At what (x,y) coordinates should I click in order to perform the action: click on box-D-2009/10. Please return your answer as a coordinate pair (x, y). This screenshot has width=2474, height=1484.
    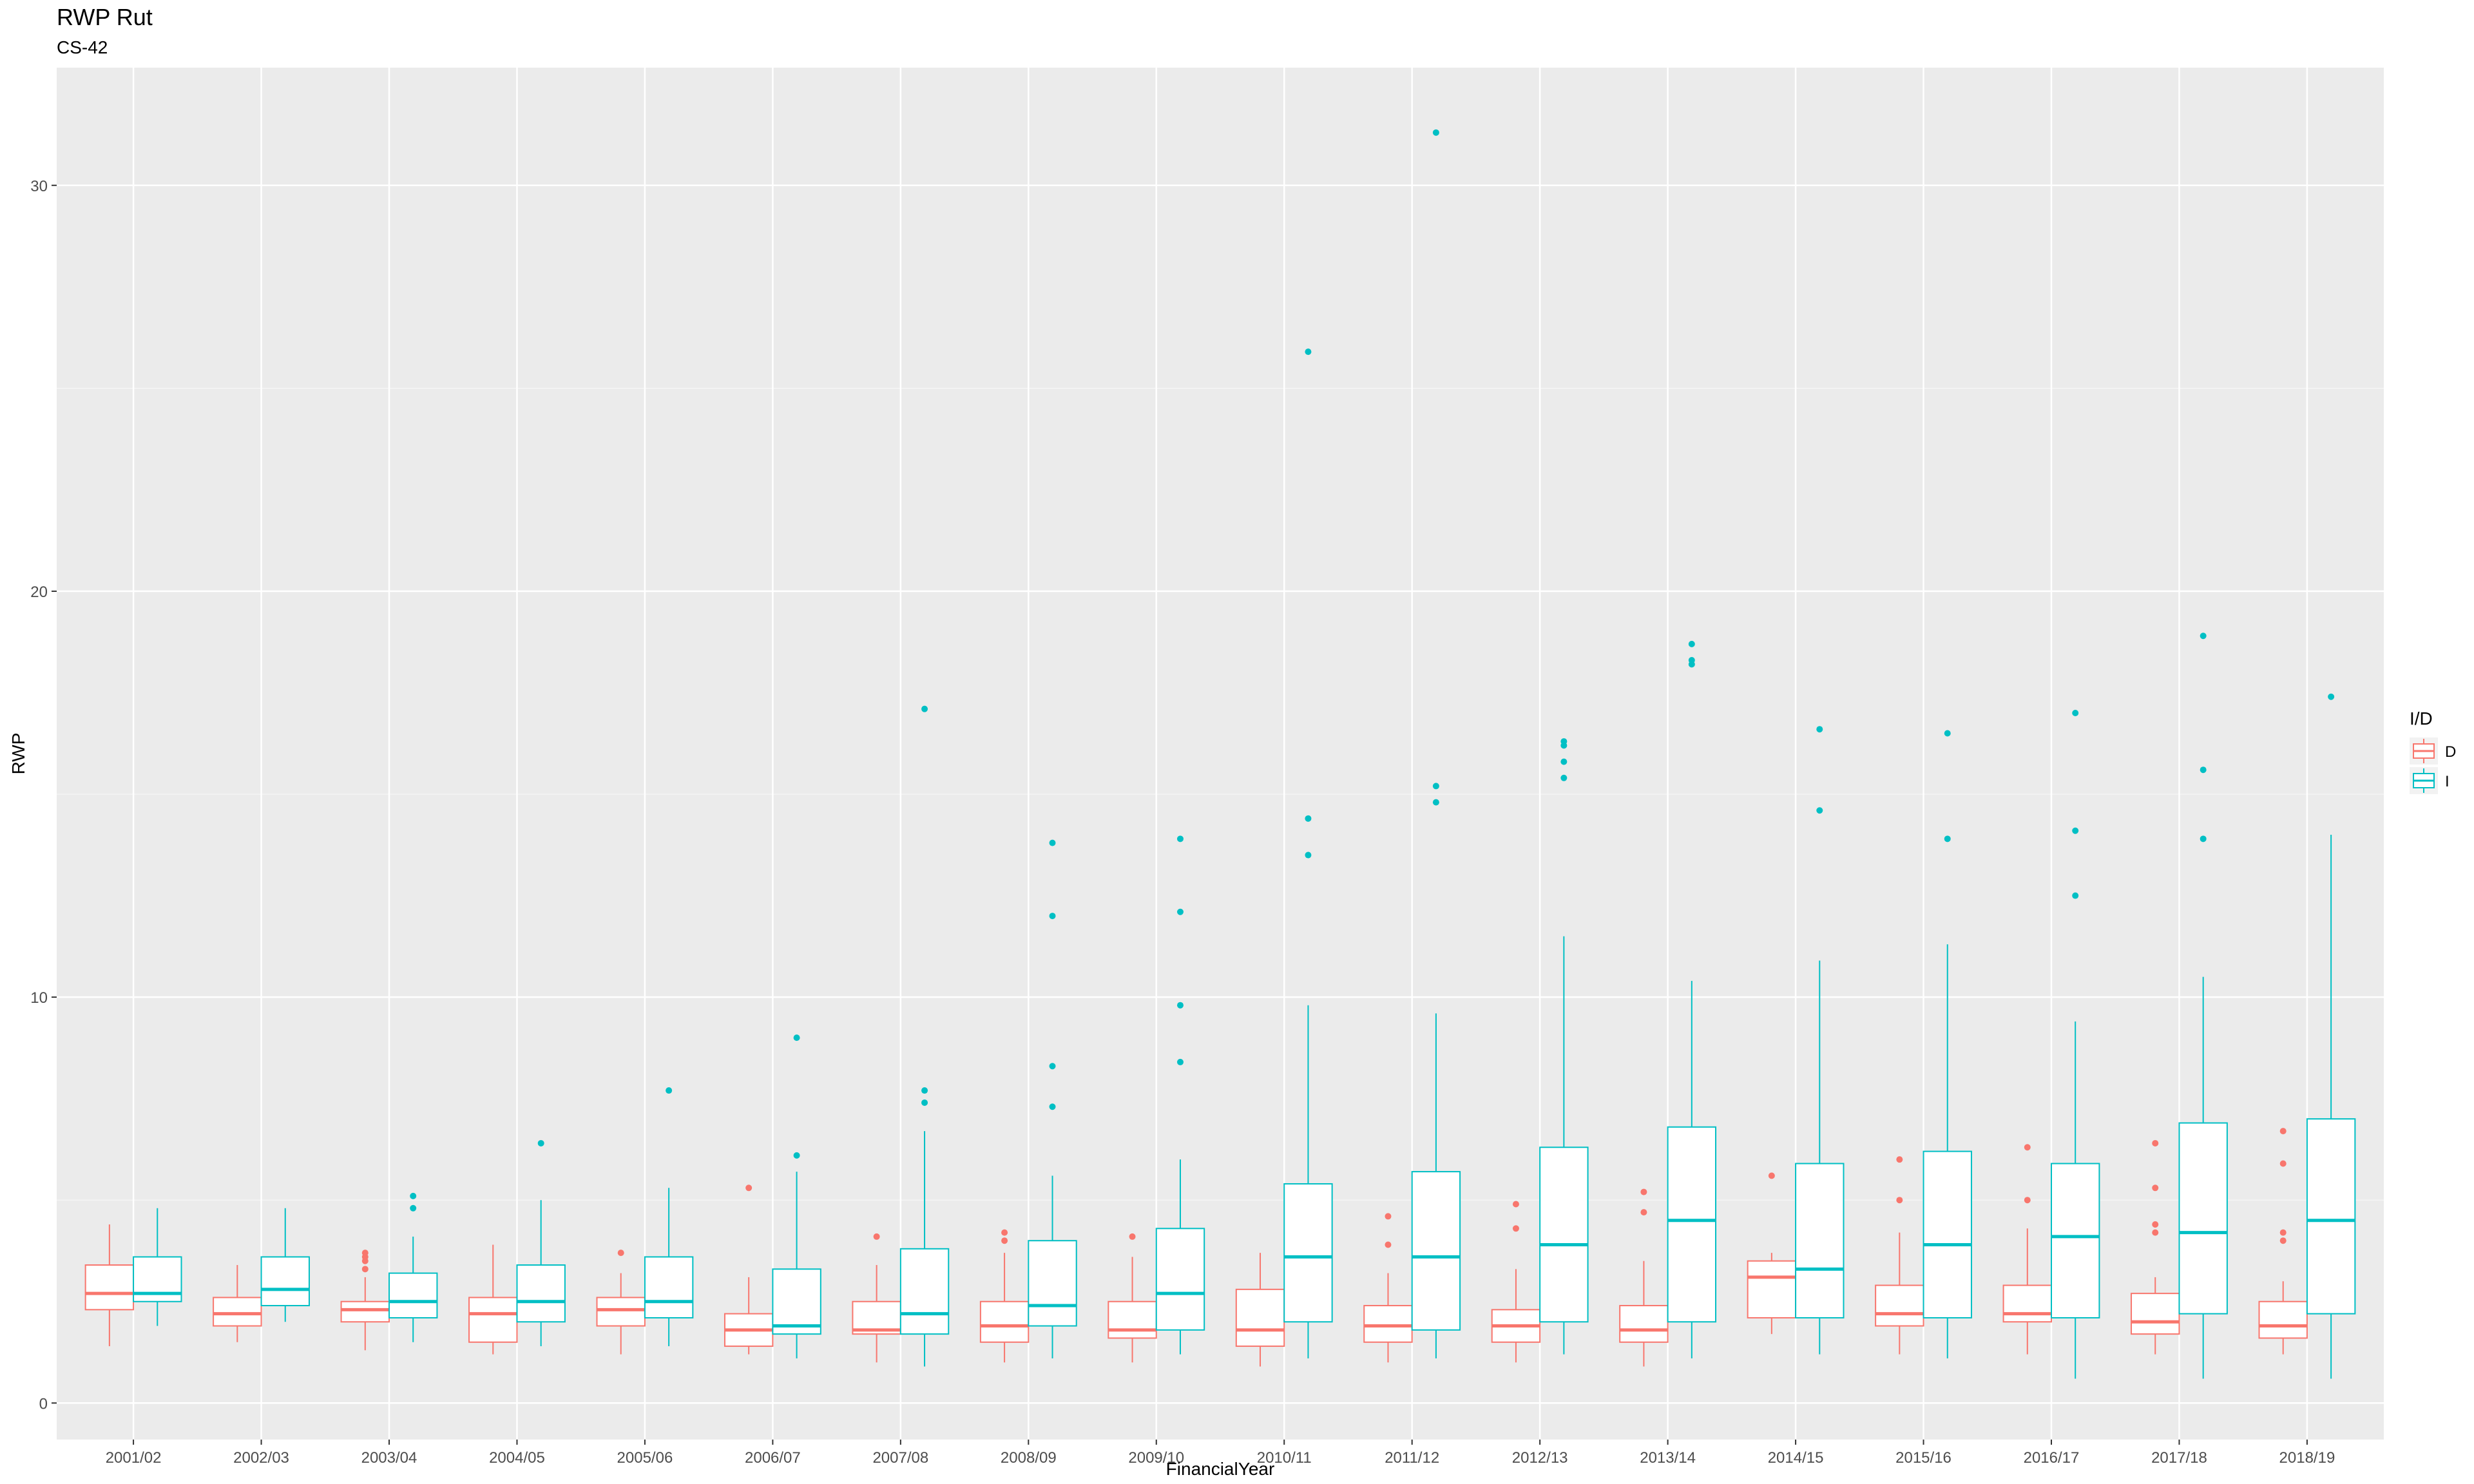
    Looking at the image, I should click on (1132, 1298).